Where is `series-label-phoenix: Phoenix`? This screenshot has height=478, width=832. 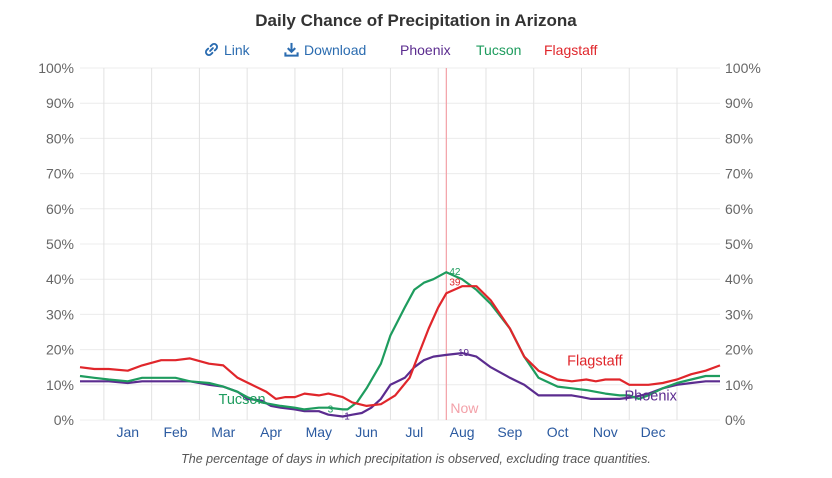
series-label-phoenix: Phoenix is located at coordinates (650, 397).